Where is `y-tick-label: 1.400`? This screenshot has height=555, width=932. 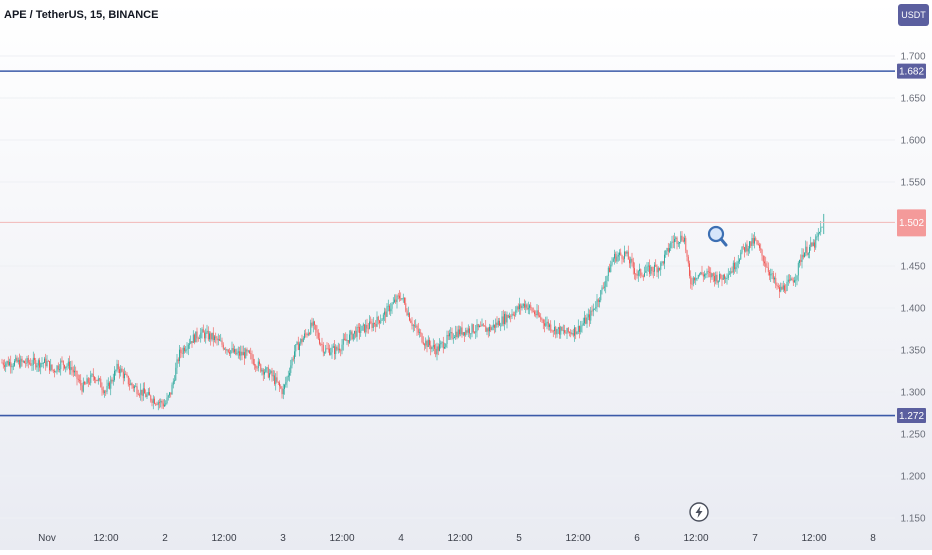 y-tick-label: 1.400 is located at coordinates (912, 309).